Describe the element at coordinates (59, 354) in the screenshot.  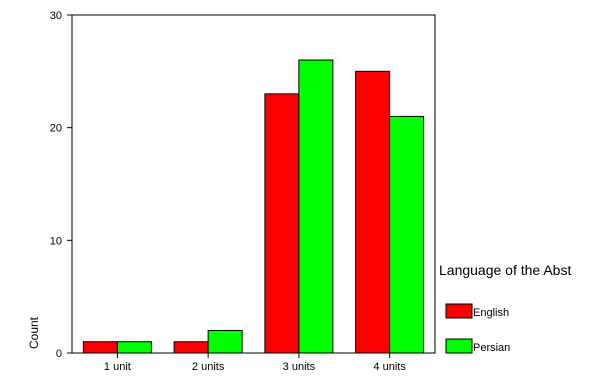
I see `y-tick-label: 0` at that location.